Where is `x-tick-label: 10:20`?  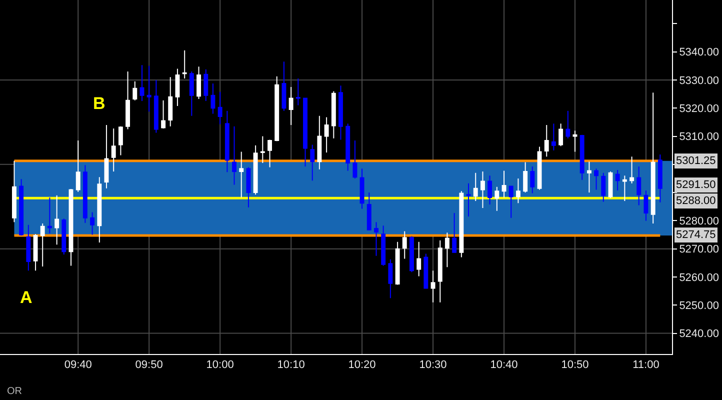 x-tick-label: 10:20 is located at coordinates (362, 365).